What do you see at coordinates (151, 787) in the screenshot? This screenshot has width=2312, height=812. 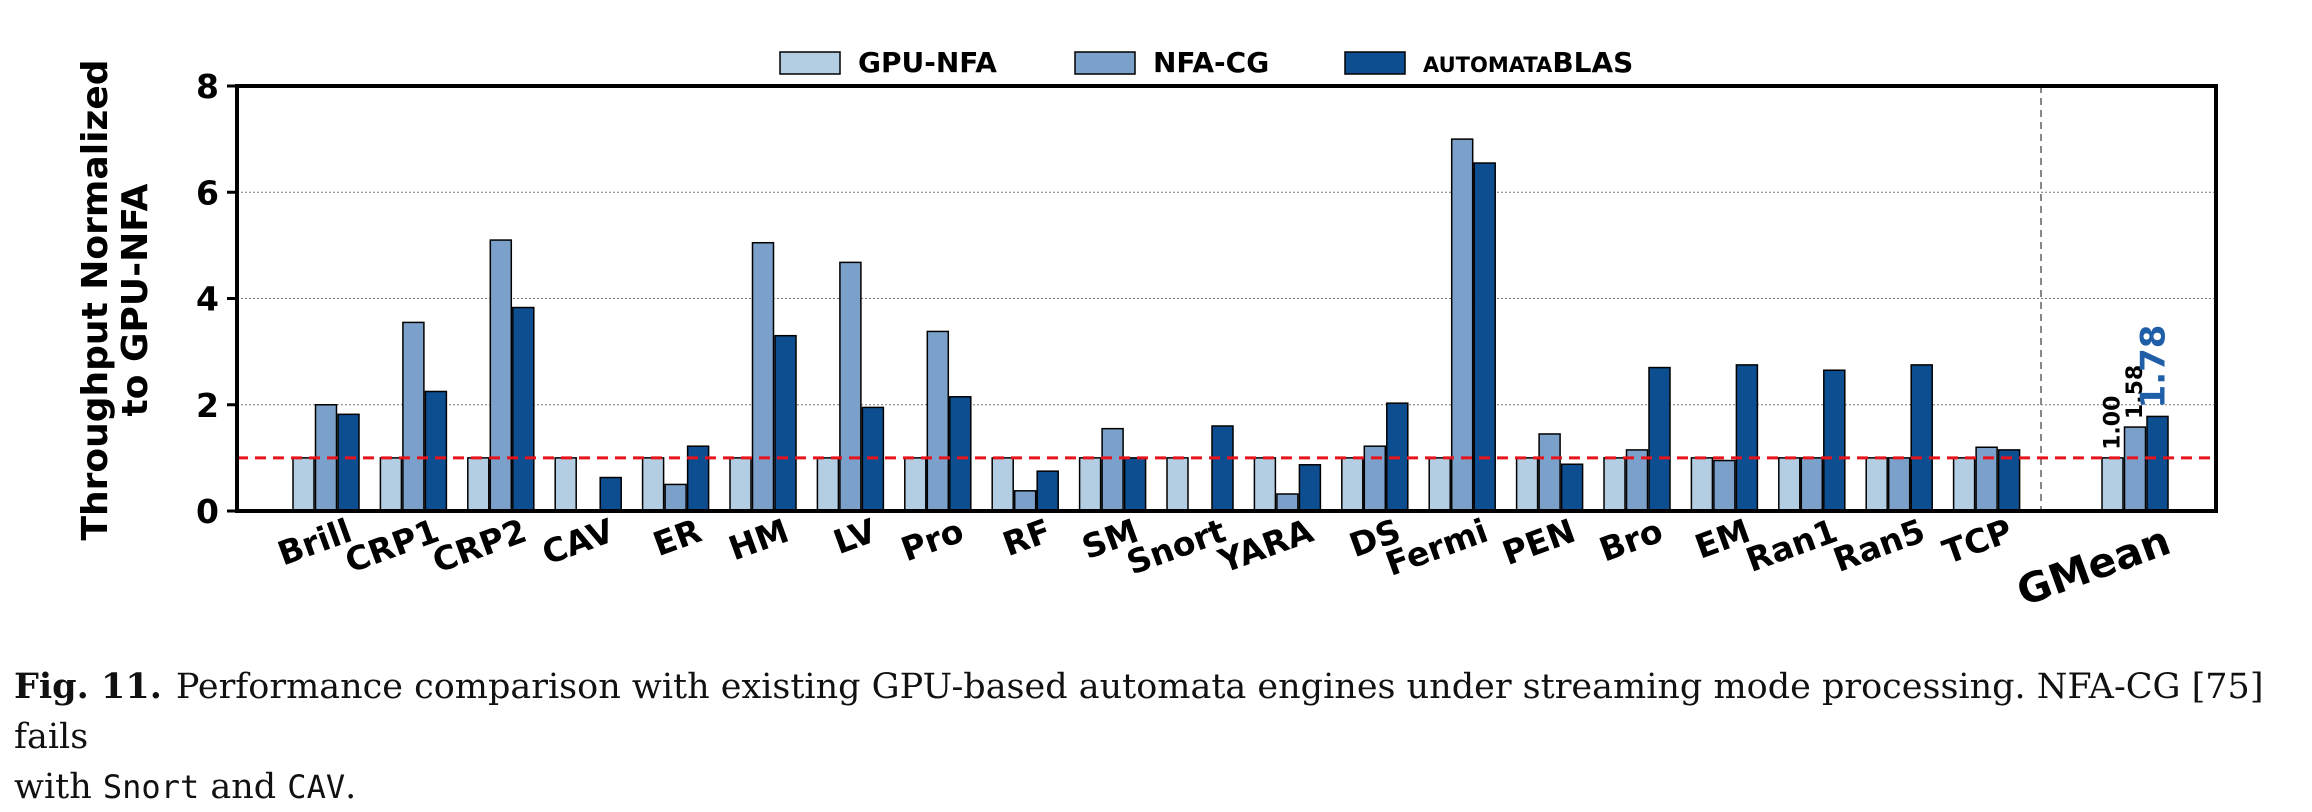 I see `caption-code-snort: Snort` at bounding box center [151, 787].